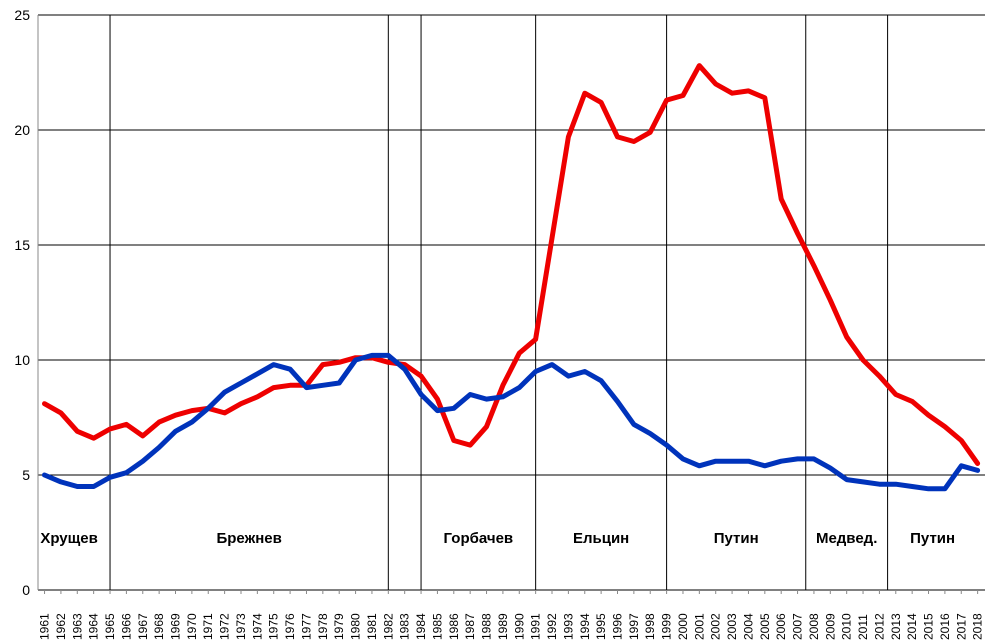  What do you see at coordinates (437, 626) in the screenshot?
I see `x-tick-label: 1985` at bounding box center [437, 626].